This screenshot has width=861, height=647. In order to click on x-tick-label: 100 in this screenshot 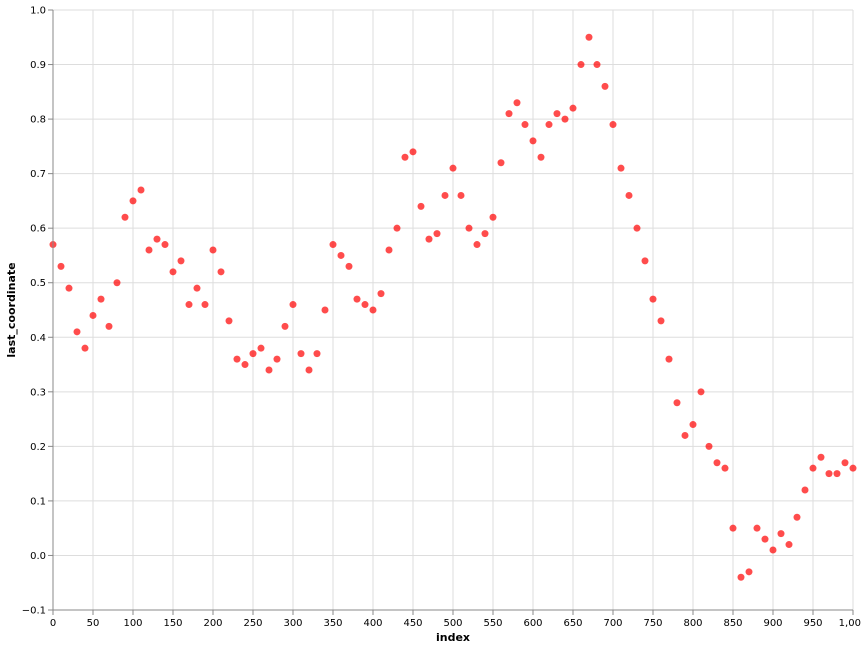, I will do `click(132, 623)`.